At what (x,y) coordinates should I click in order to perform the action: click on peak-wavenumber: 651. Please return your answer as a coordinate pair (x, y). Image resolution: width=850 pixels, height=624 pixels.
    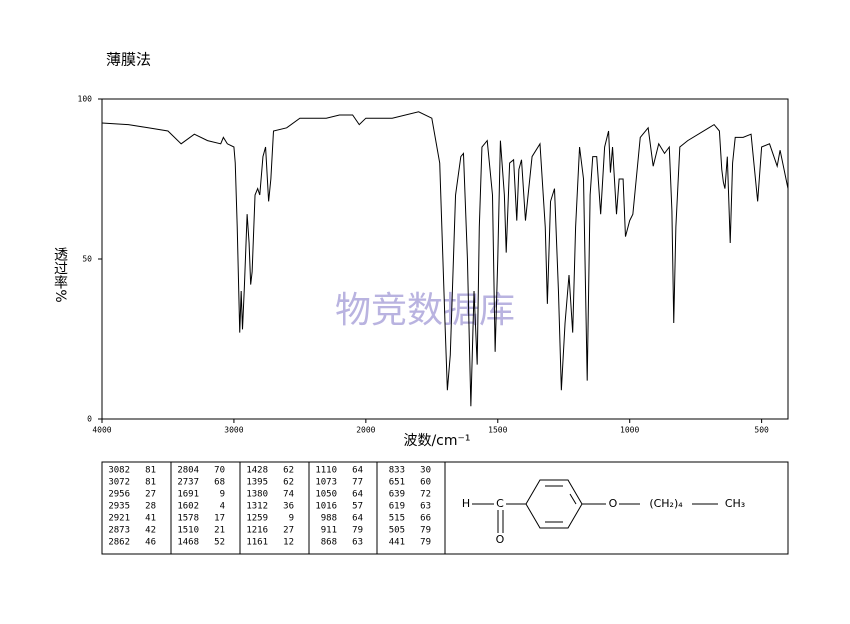
    Looking at the image, I should click on (397, 483).